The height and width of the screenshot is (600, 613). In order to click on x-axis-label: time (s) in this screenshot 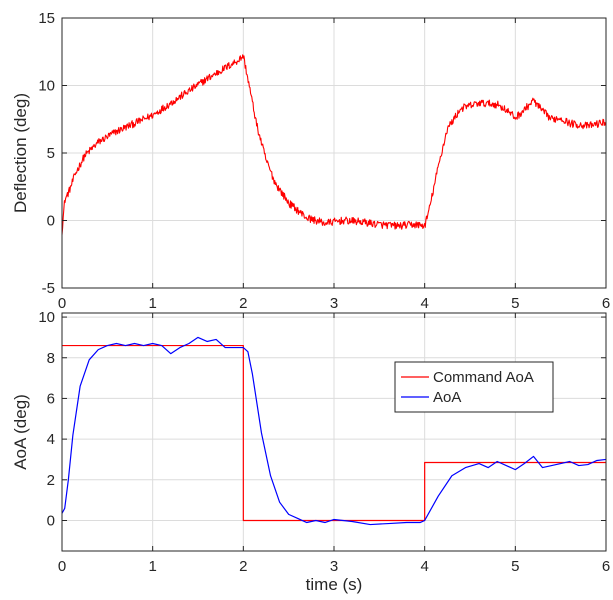, I will do `click(334, 584)`.